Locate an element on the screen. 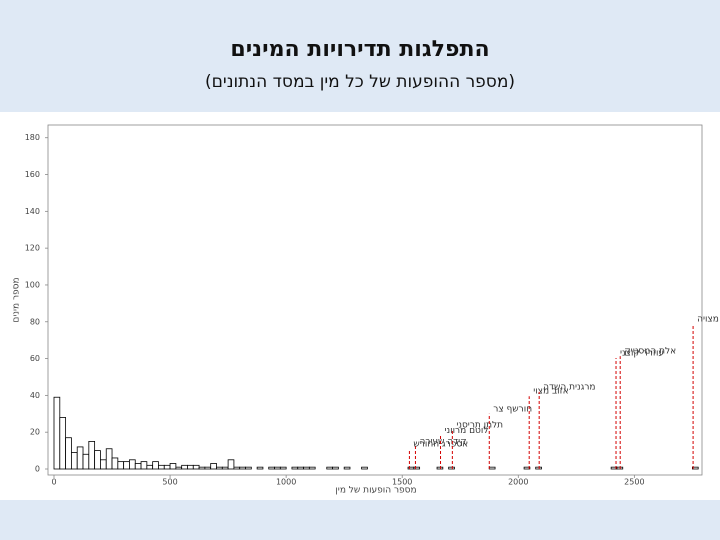 Image resolution: width=720 pixels, height=540 pixels. y-tick-label: 180 is located at coordinates (32, 137).